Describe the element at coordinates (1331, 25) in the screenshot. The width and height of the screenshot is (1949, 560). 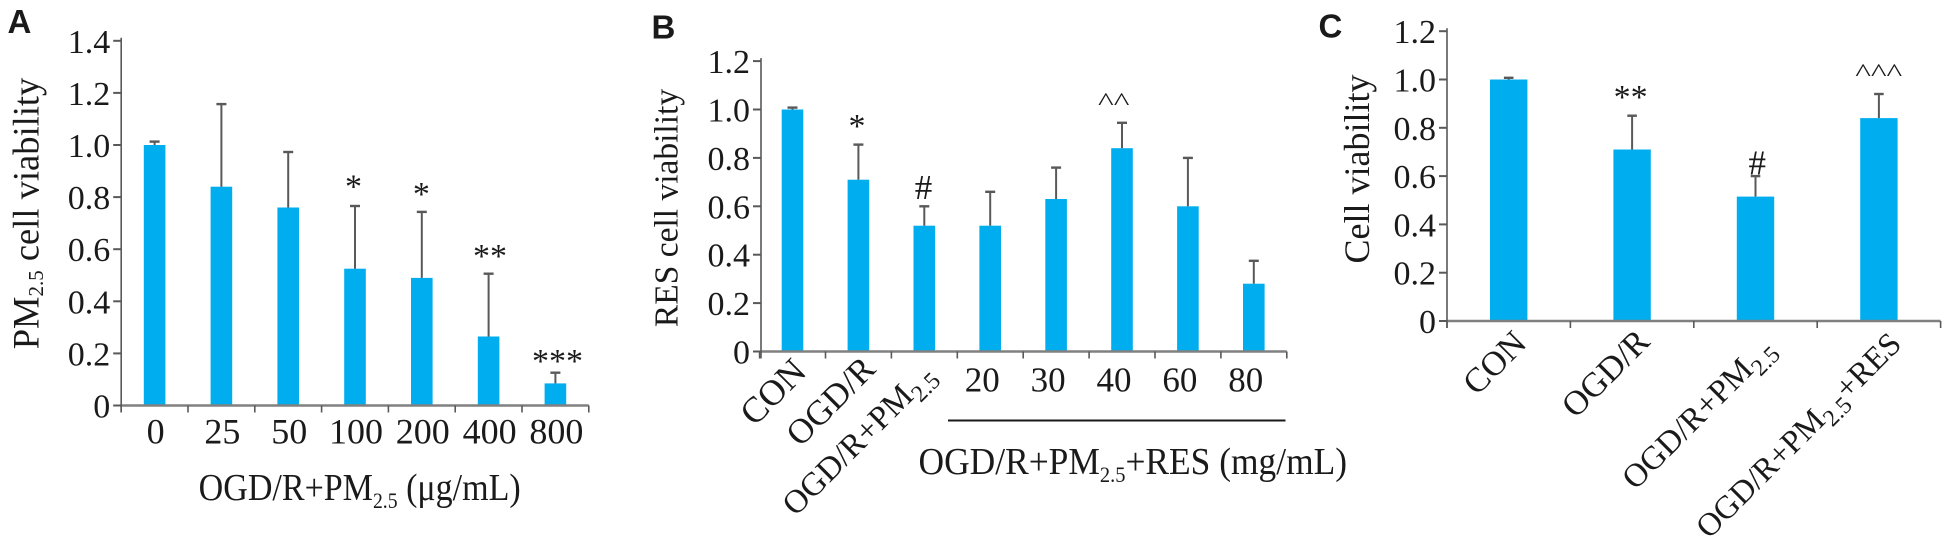
I see `svg-text: C` at that location.